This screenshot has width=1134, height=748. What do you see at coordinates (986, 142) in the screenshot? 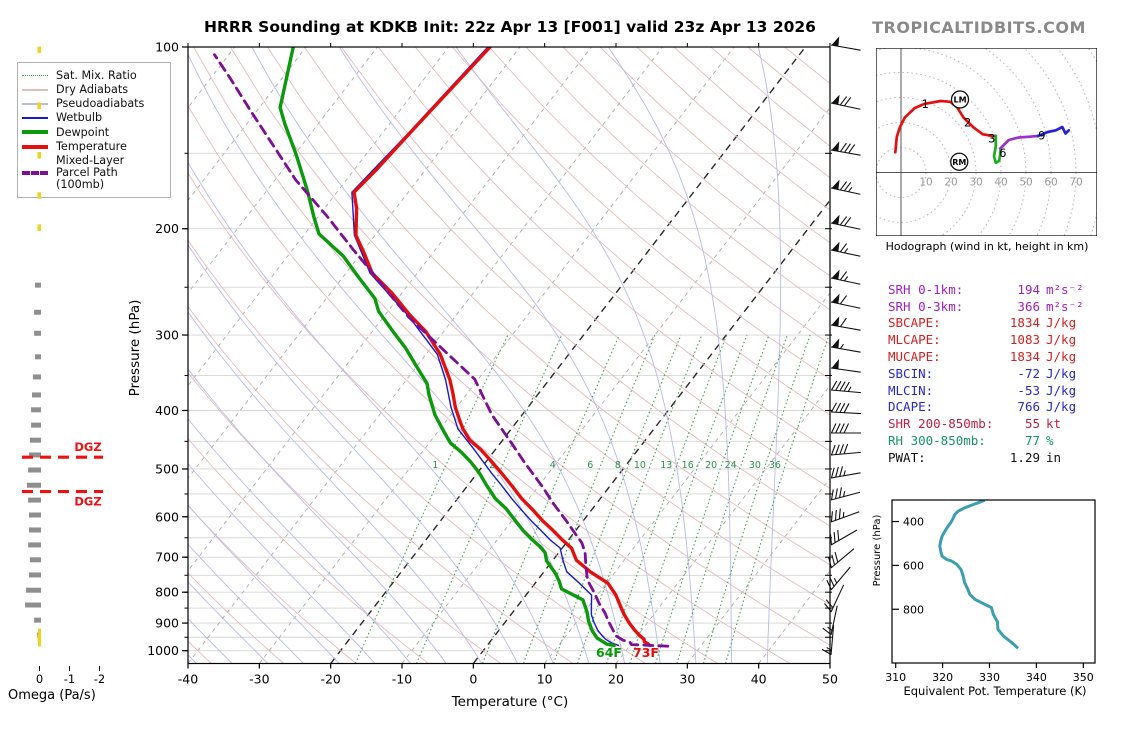
I see `hodograph-plot: 10 20 30 40 50 60 70 1 2 36 9 LM RM` at bounding box center [986, 142].